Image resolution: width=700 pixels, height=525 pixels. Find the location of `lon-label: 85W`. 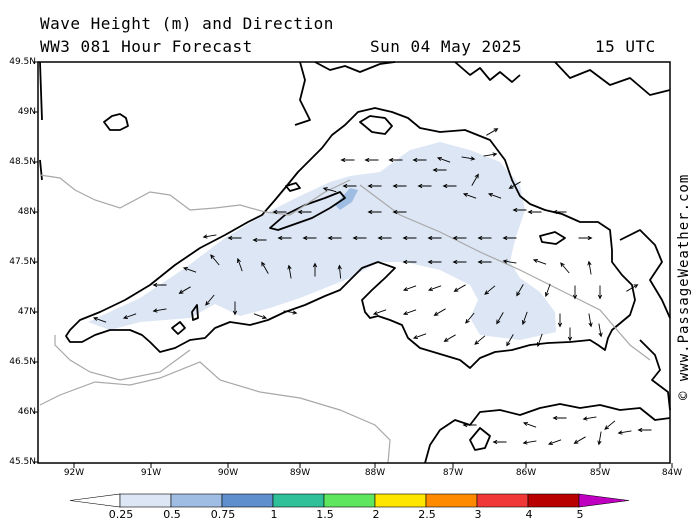

lon-label: 85W is located at coordinates (600, 473).